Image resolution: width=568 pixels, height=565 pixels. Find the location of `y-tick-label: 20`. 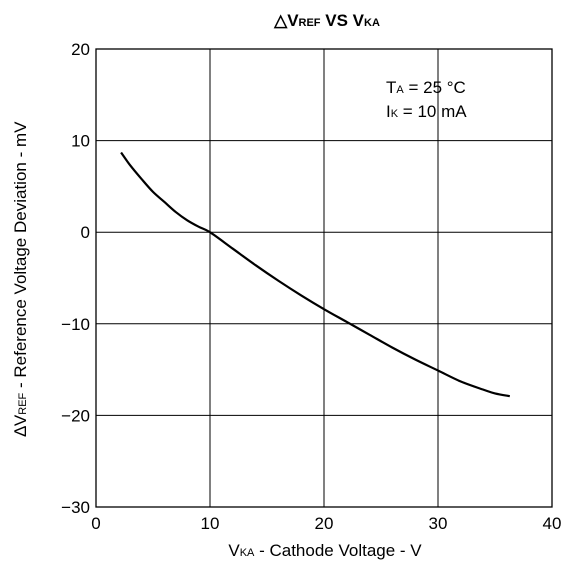

y-tick-label: 20 is located at coordinates (80, 49).